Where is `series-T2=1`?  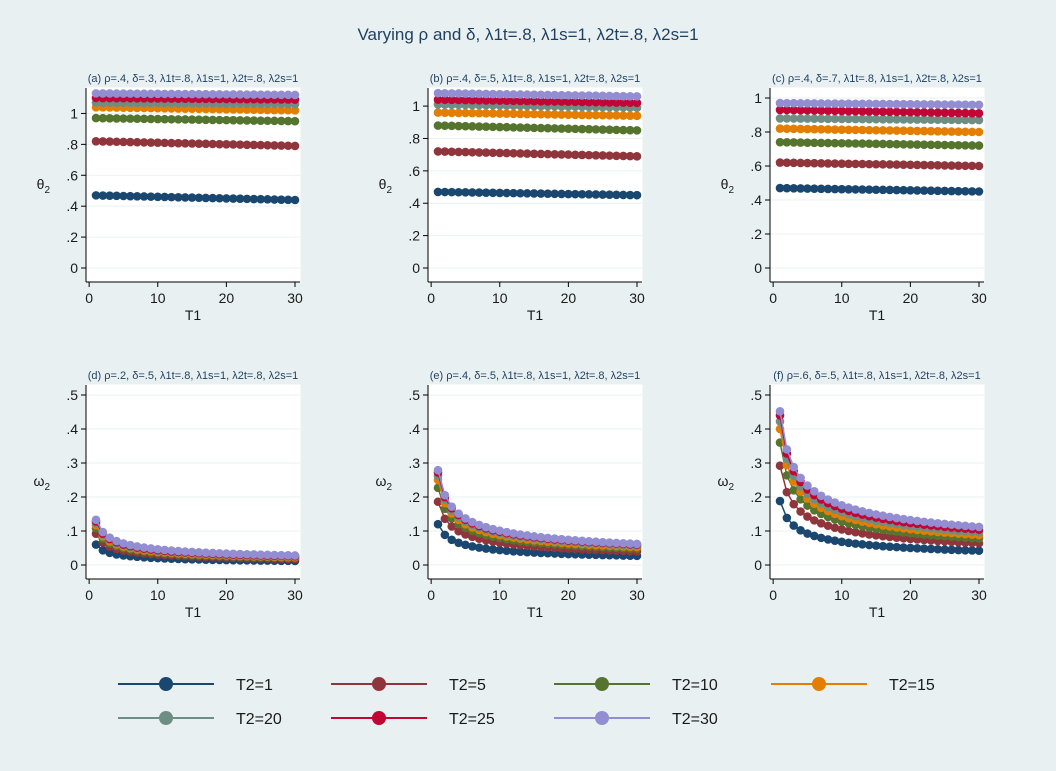
series-T2=1 is located at coordinates (195, 198).